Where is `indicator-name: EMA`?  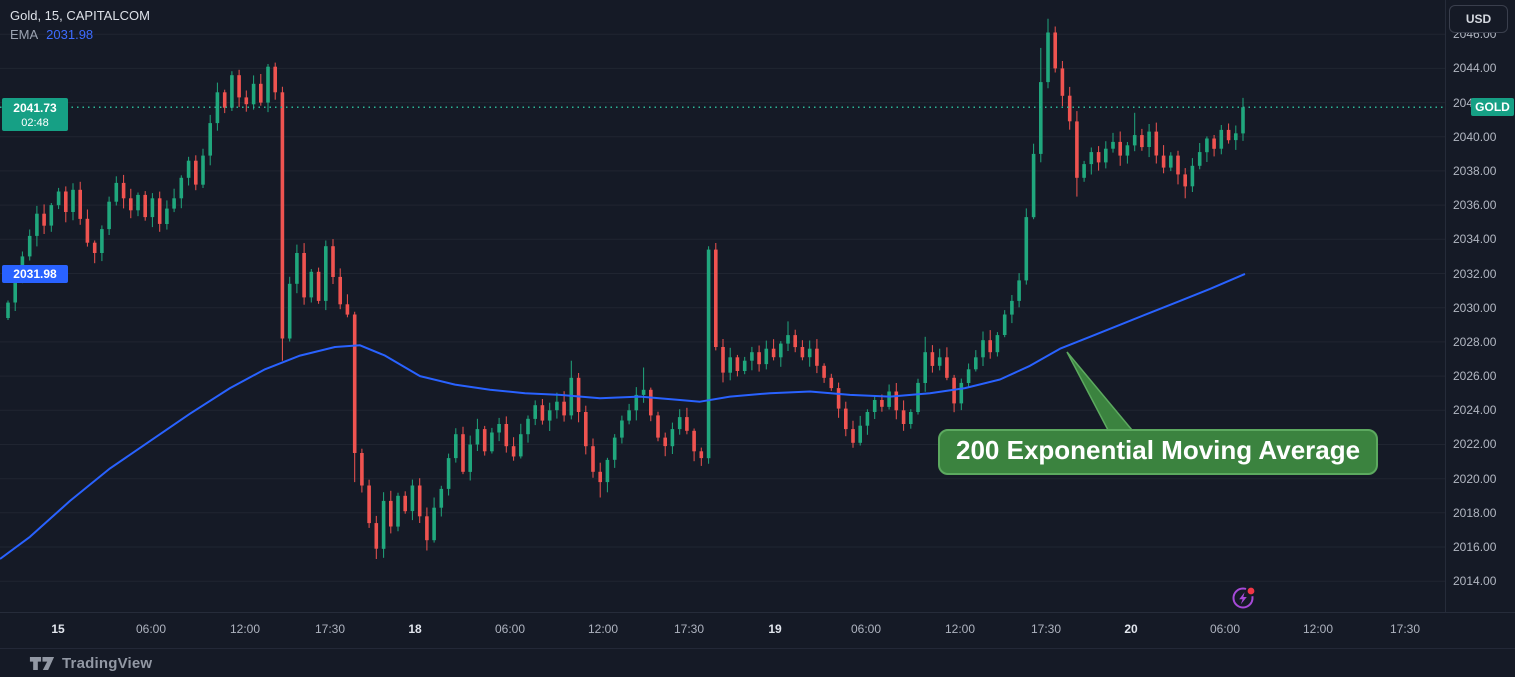 indicator-name: EMA is located at coordinates (24, 34).